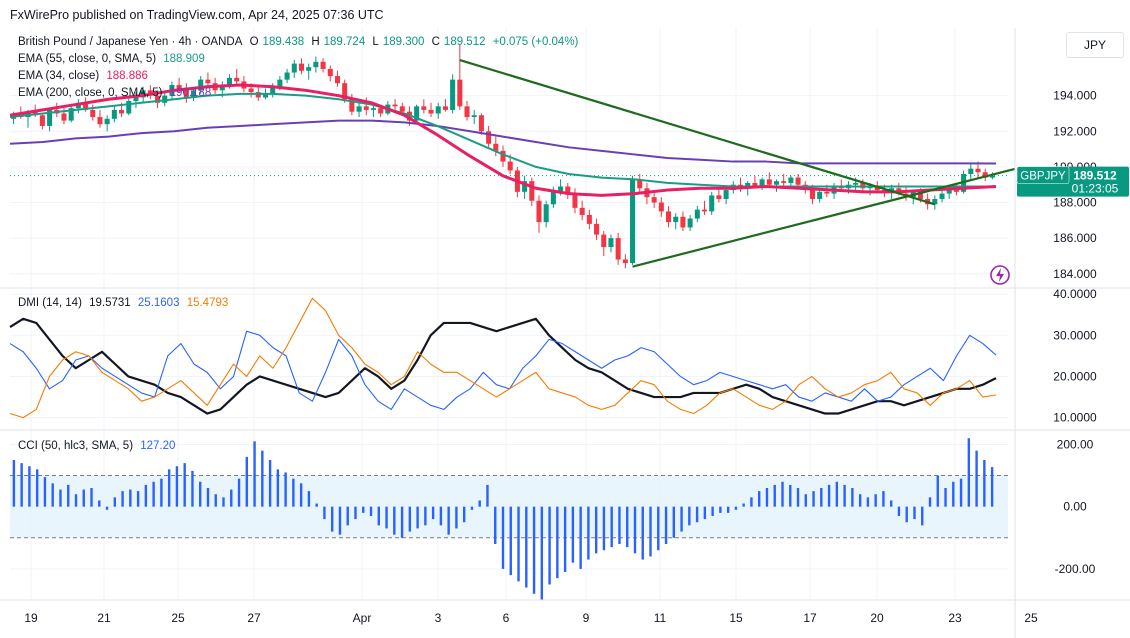 The width and height of the screenshot is (1130, 638). I want to click on x-tick-label: 25, so click(1031, 618).